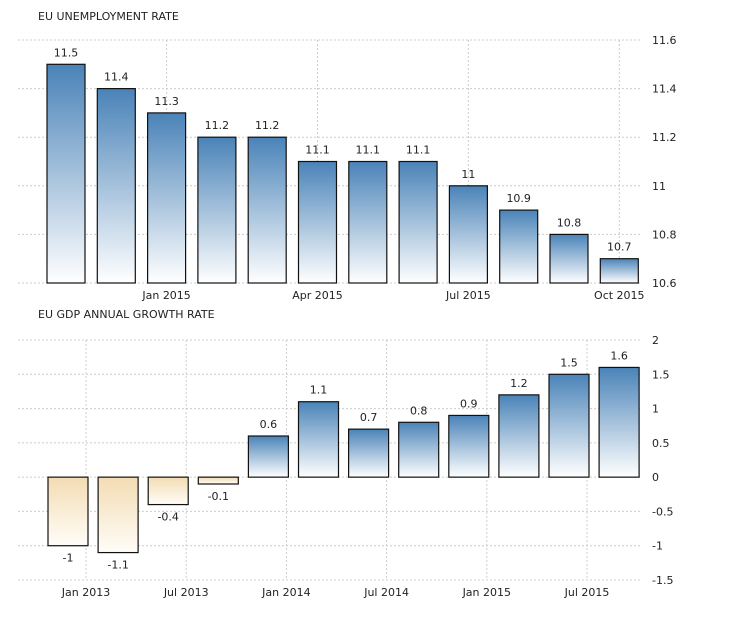 This screenshot has width=751, height=639. What do you see at coordinates (166, 101) in the screenshot?
I see `unemployment-data-label: 11.3` at bounding box center [166, 101].